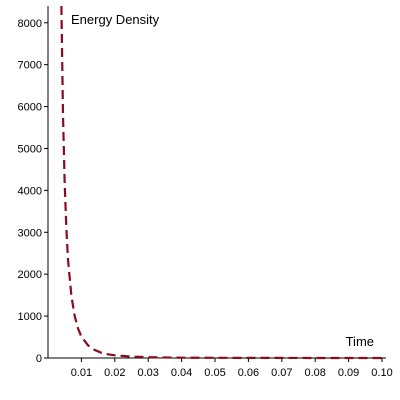 The image size is (400, 400). I want to click on y-tick-label: 3000, so click(30, 233).